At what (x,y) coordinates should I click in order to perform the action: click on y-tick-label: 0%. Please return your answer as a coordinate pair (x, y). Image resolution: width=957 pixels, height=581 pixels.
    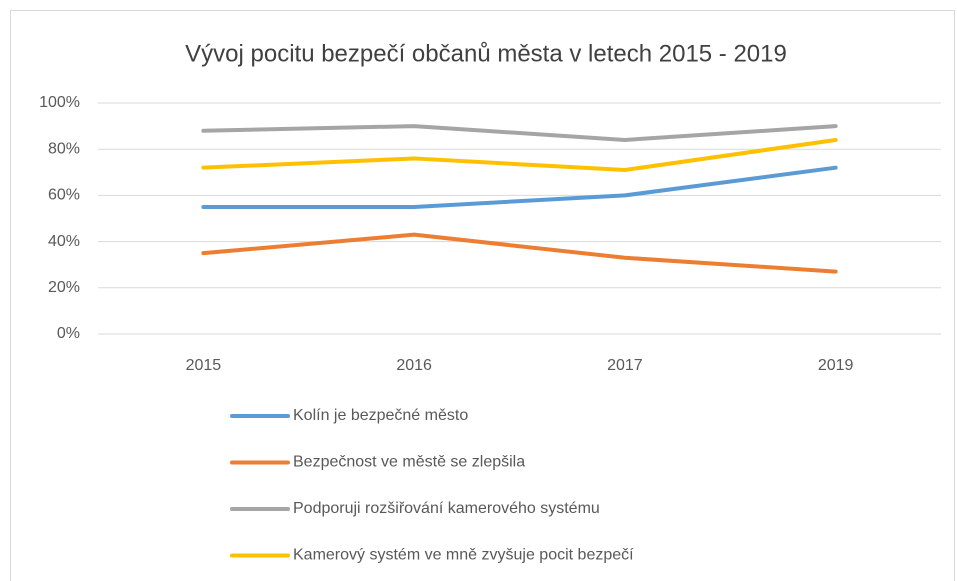
    Looking at the image, I should click on (68, 333).